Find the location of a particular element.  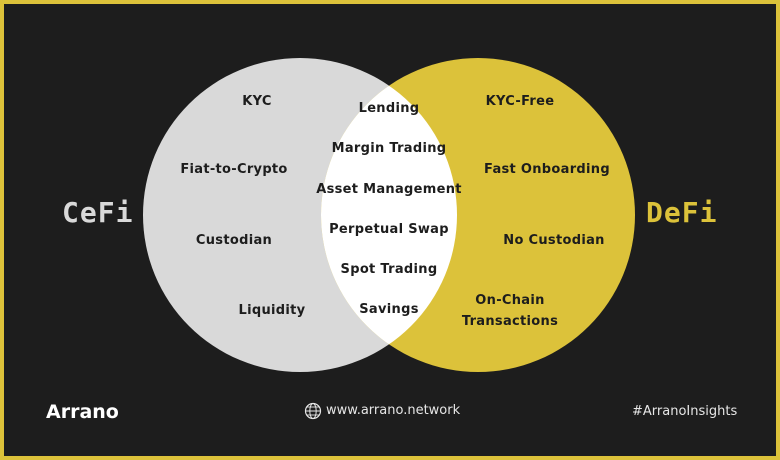

defi-item-on-chain: On-Chain is located at coordinates (510, 300).